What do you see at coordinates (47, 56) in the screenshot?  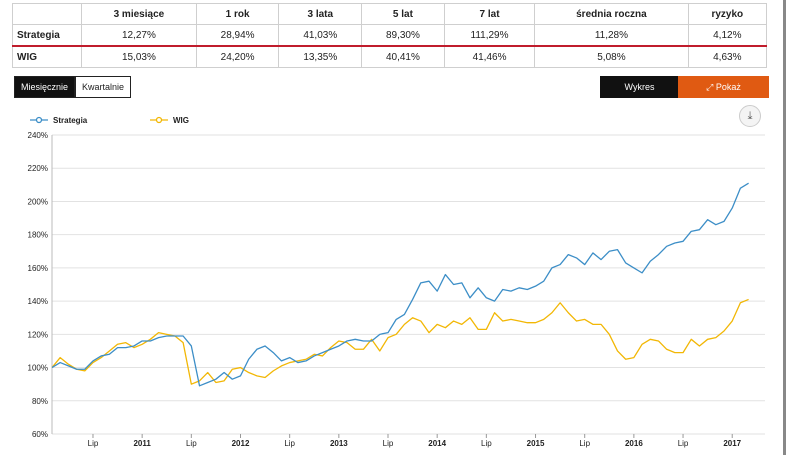 I see `row-label: WIG` at bounding box center [47, 56].